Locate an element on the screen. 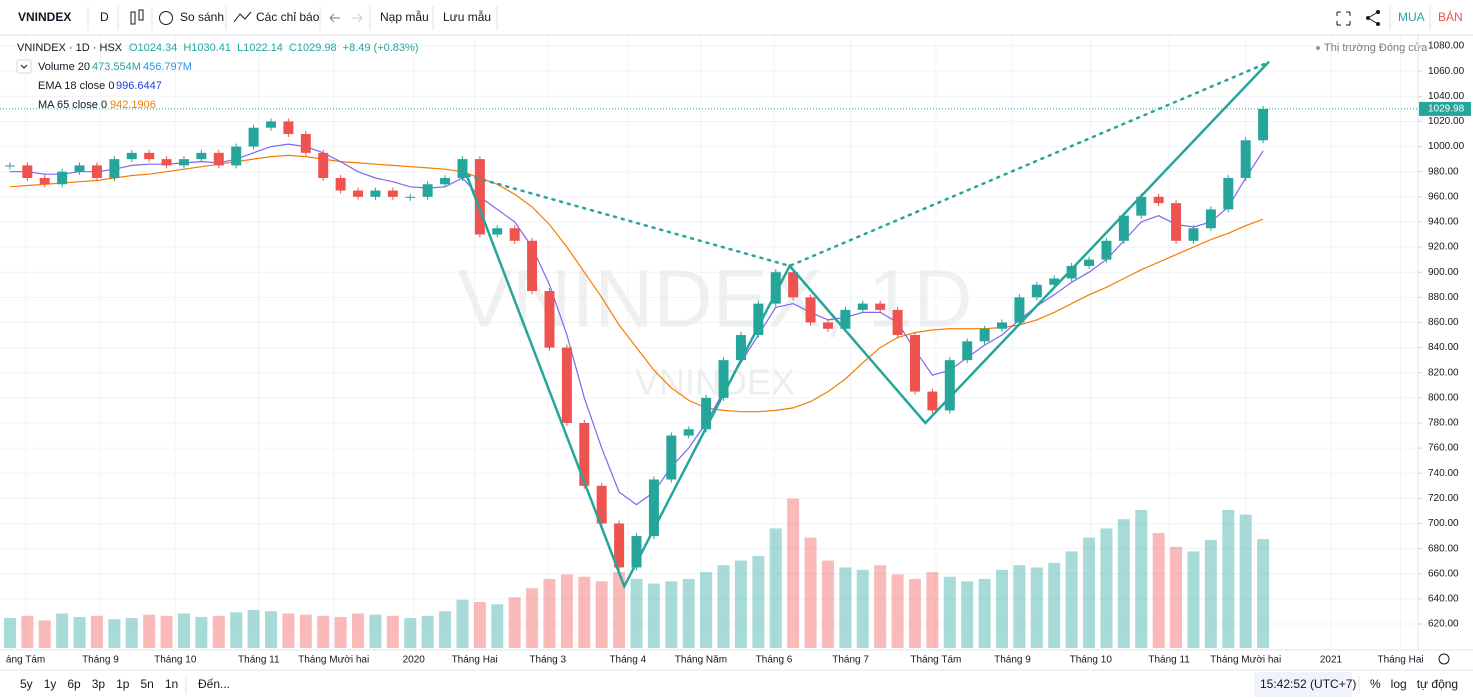  fullscreen-icon is located at coordinates (1343, 18).